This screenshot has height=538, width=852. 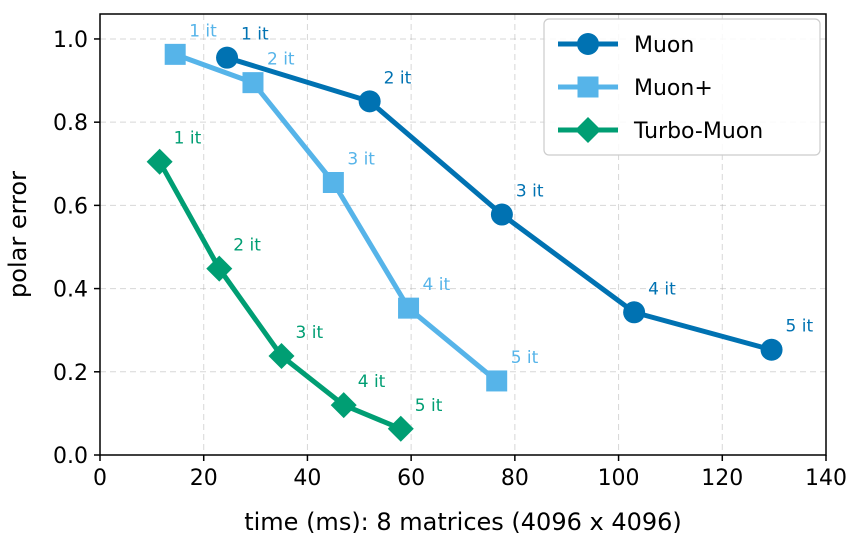 I want to click on legend-item: Turbo-Muon, so click(x=660, y=130).